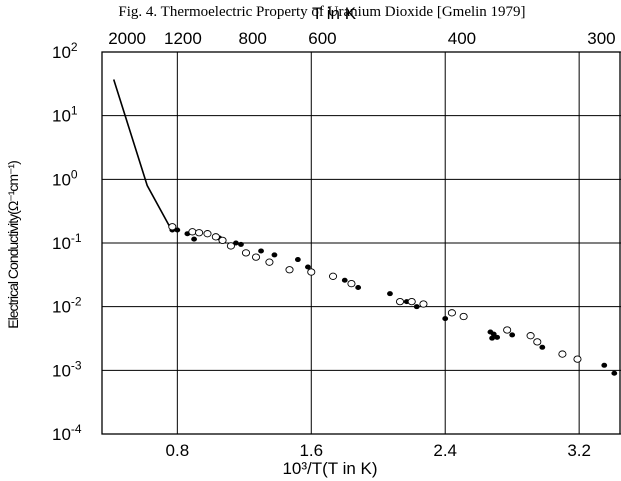 The width and height of the screenshot is (621, 481). I want to click on x-tick-label: 0.8, so click(178, 450).